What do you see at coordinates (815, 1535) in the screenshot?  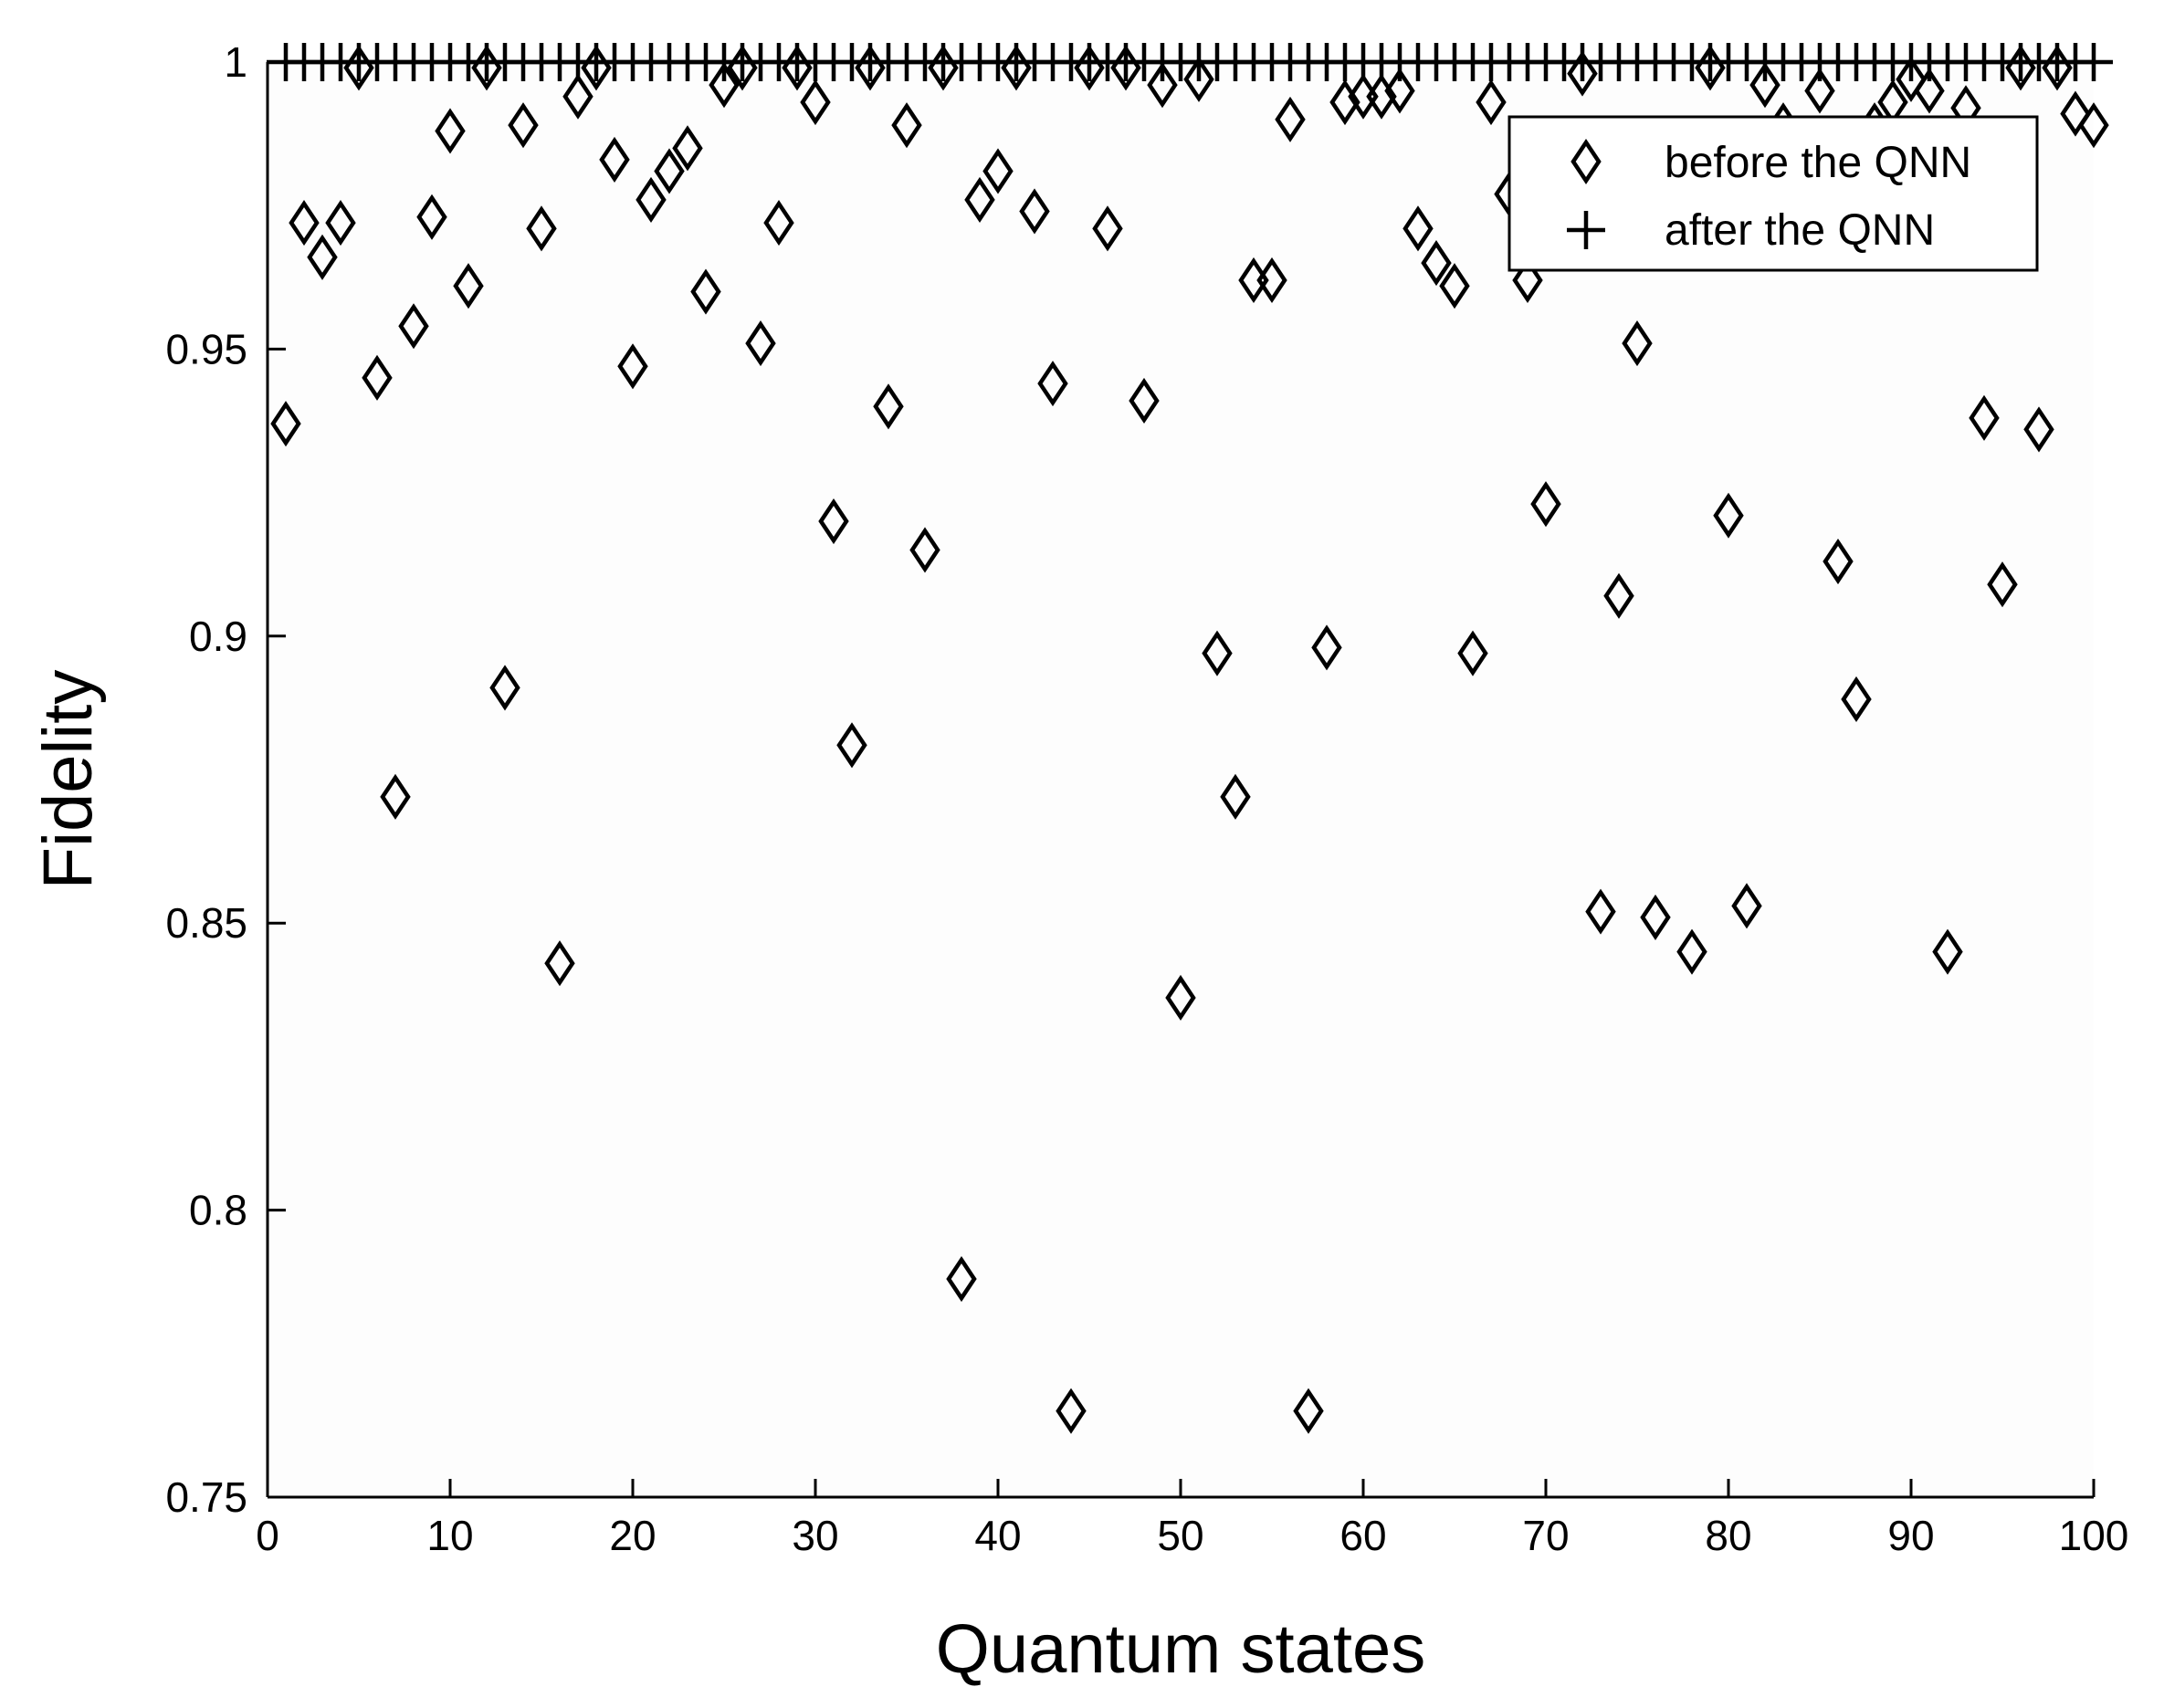 I see `x-tick-label: 30` at bounding box center [815, 1535].